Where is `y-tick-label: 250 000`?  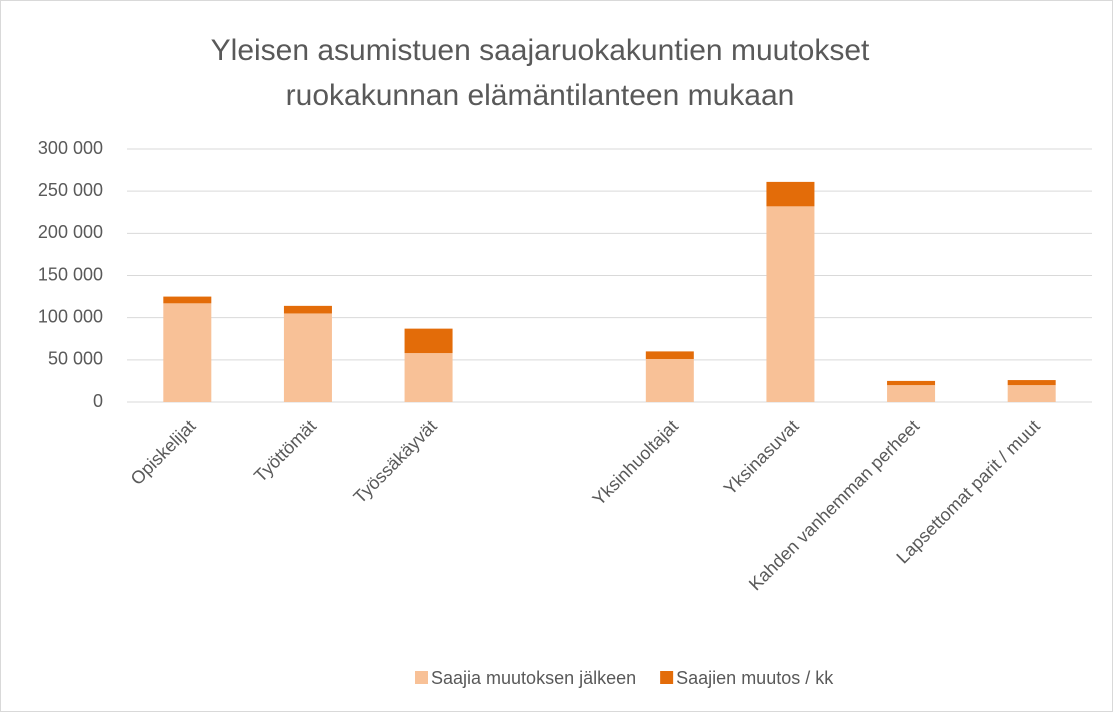
y-tick-label: 250 000 is located at coordinates (70, 190).